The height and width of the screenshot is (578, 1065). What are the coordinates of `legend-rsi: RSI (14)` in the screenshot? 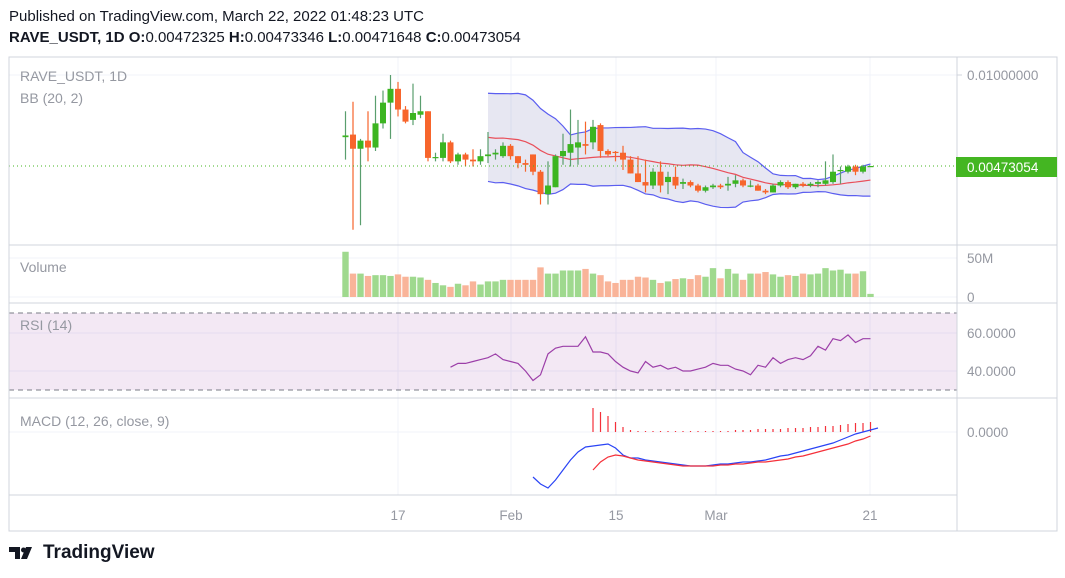 It's located at (46, 325).